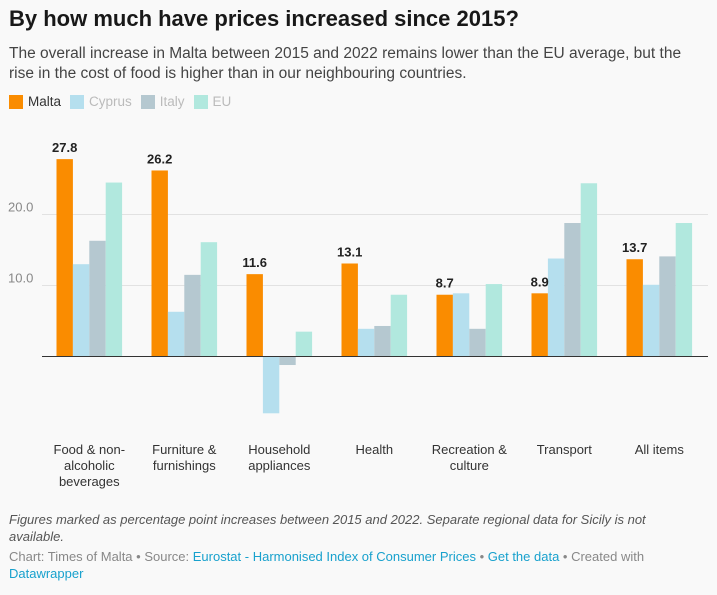  I want to click on legend-label-malta: Malta, so click(45, 101).